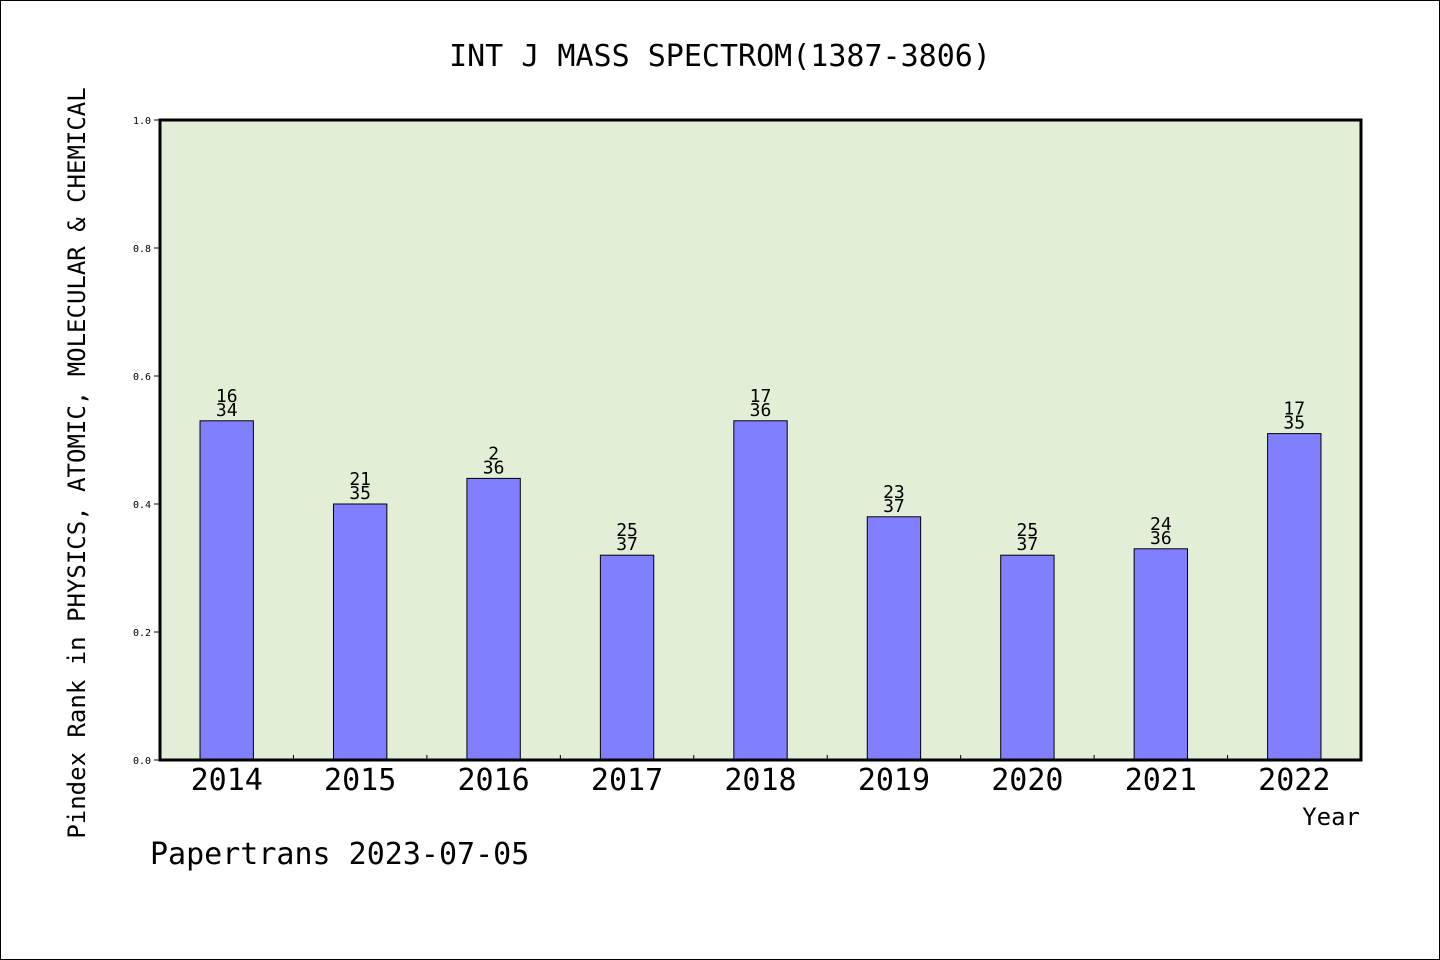 This screenshot has width=1440, height=960. I want to click on bar-2017, so click(627, 657).